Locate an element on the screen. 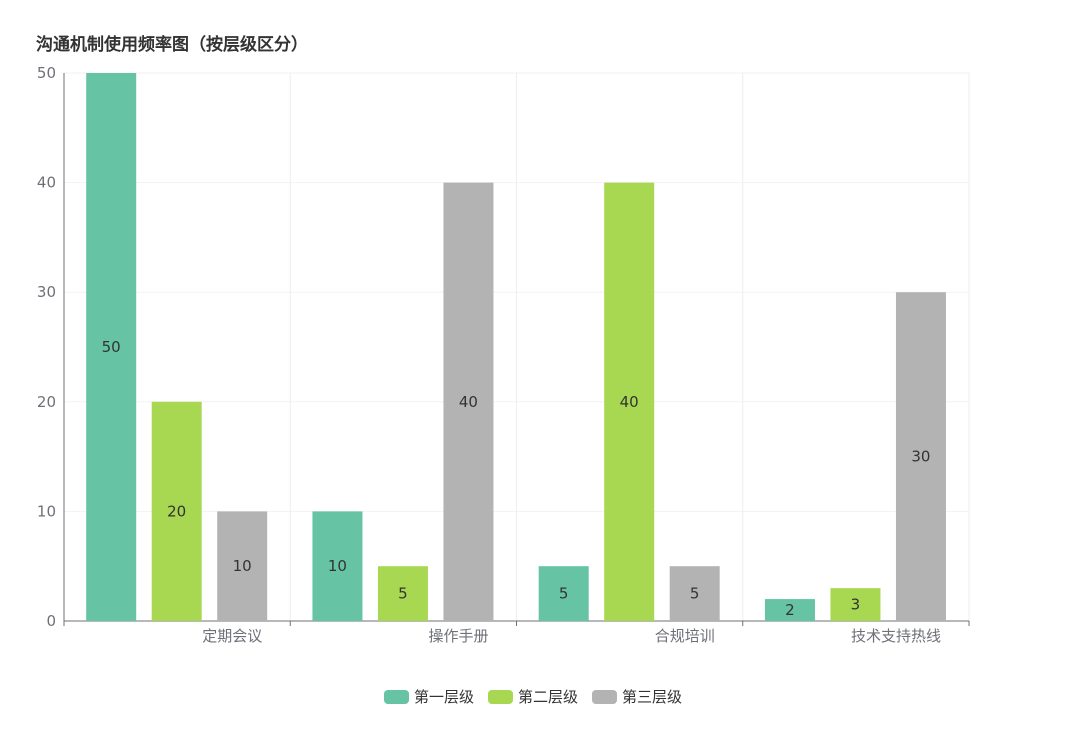 The image size is (1066, 740). y-tick-label: 10 is located at coordinates (46, 511).